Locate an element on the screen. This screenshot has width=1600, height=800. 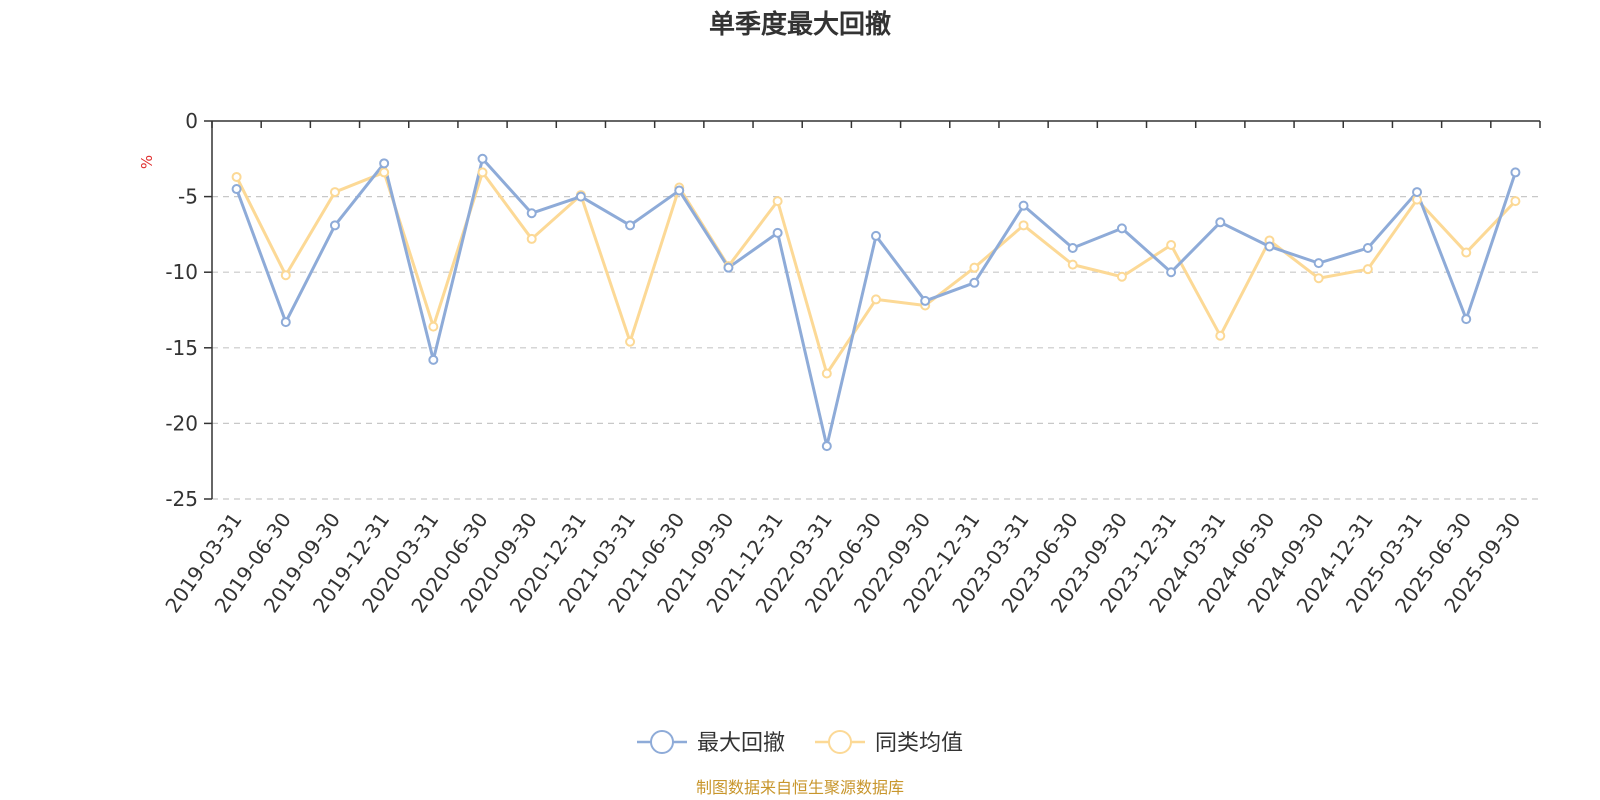
y-tick-label: 0 is located at coordinates (191, 121).